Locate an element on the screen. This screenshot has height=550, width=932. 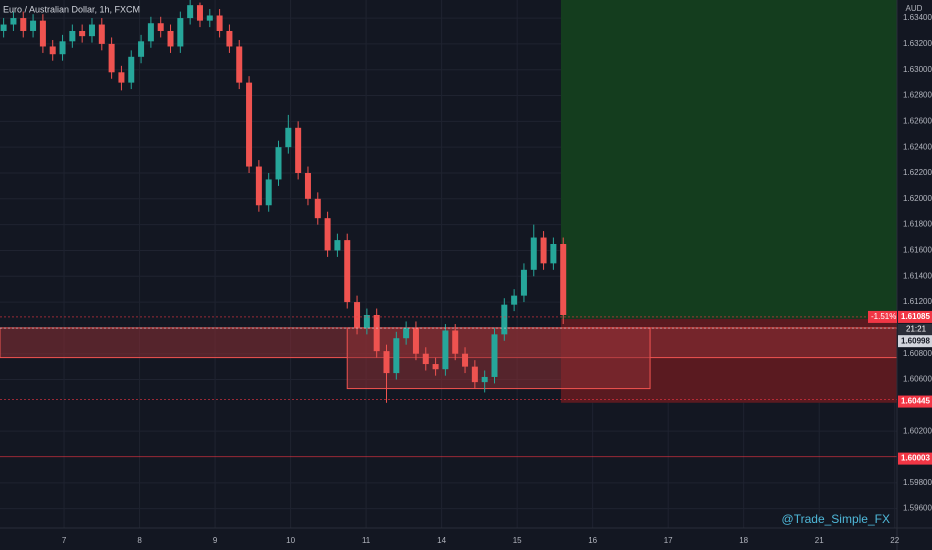
x-tick-label: 14 is located at coordinates (441, 540).